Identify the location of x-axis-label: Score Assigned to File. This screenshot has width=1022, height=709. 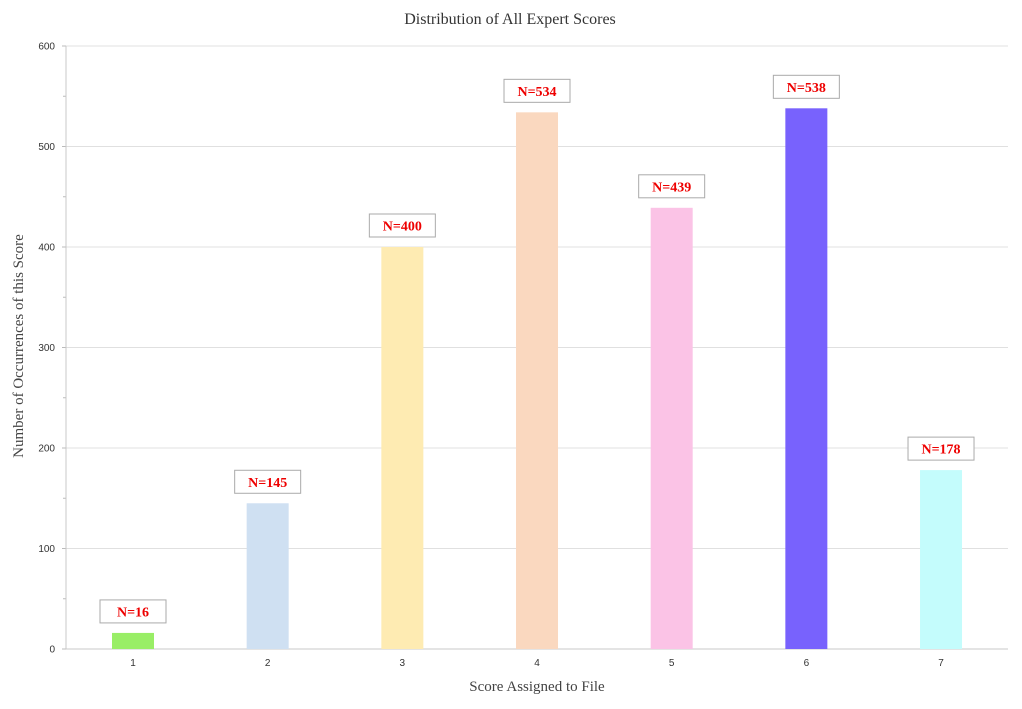
(537, 687).